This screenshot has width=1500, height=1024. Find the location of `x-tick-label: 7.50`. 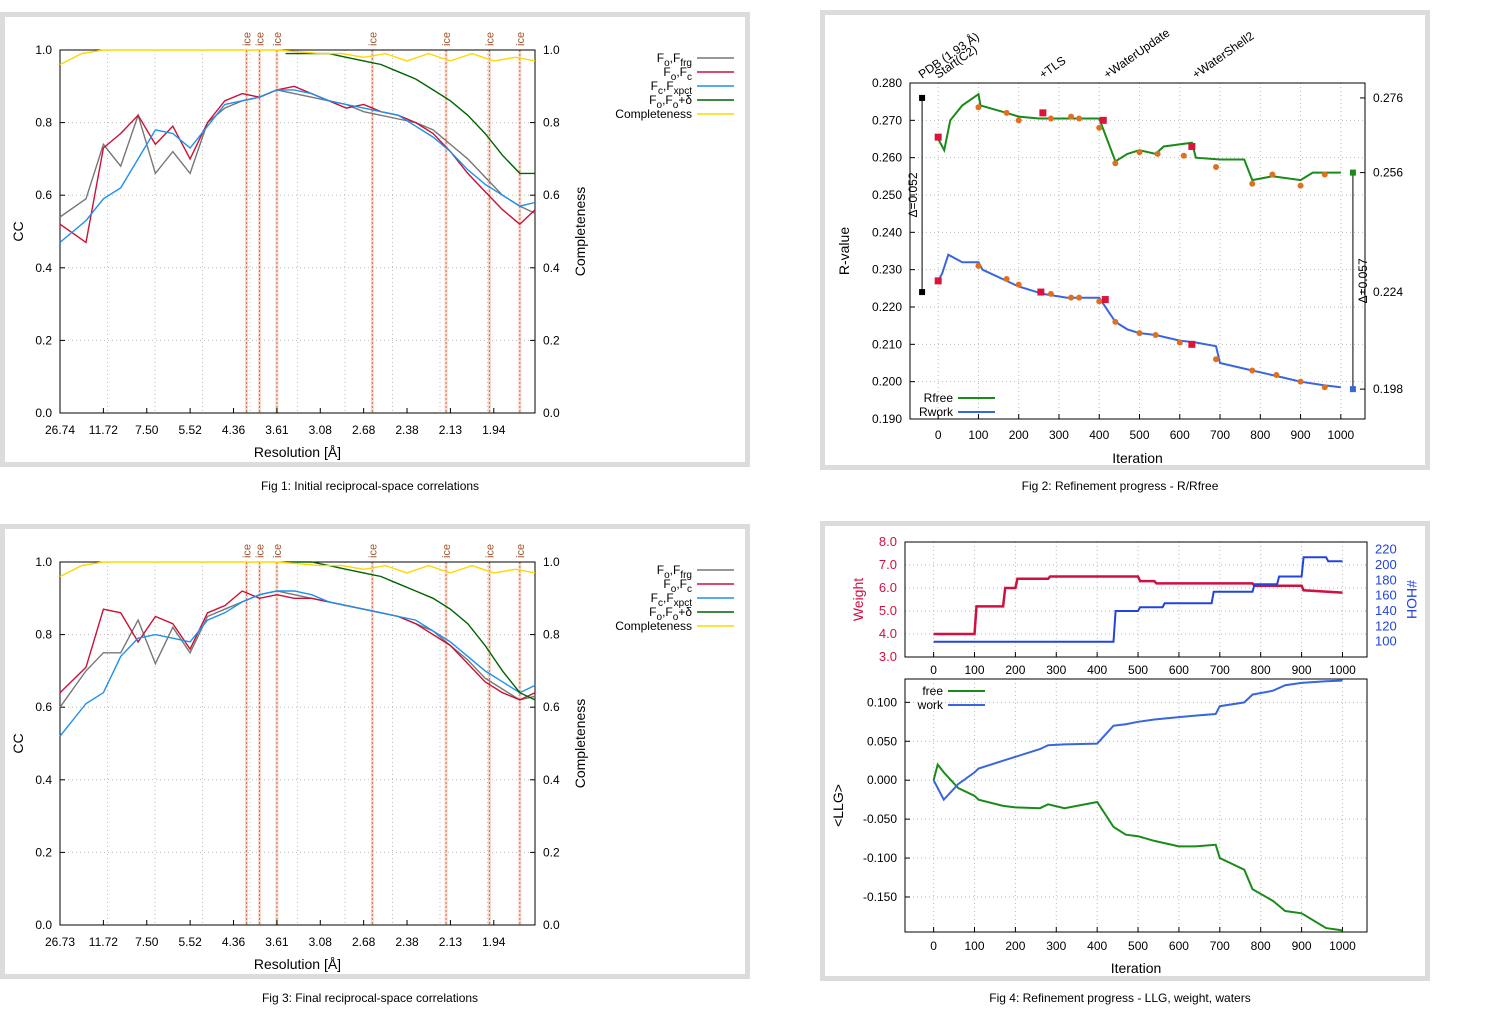

x-tick-label: 7.50 is located at coordinates (147, 430).